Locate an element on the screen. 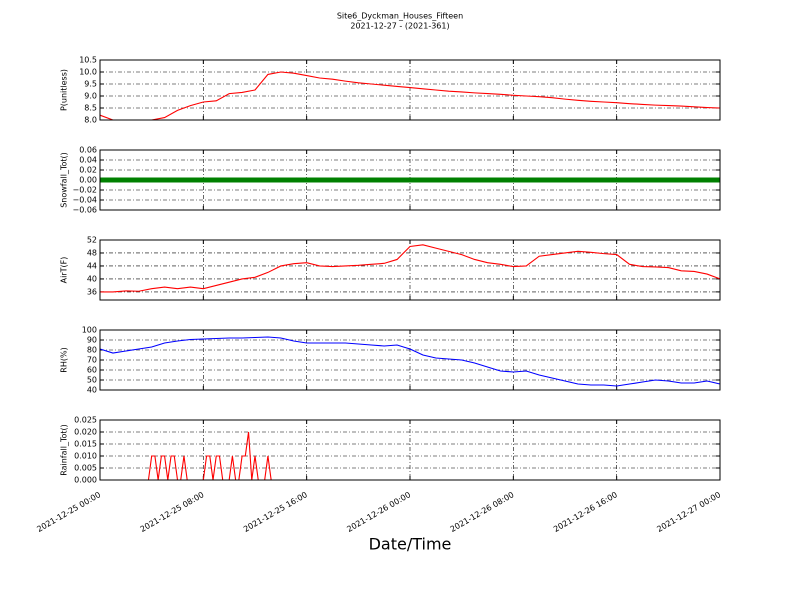  y-axis-label: P(unitless) is located at coordinates (64, 90).